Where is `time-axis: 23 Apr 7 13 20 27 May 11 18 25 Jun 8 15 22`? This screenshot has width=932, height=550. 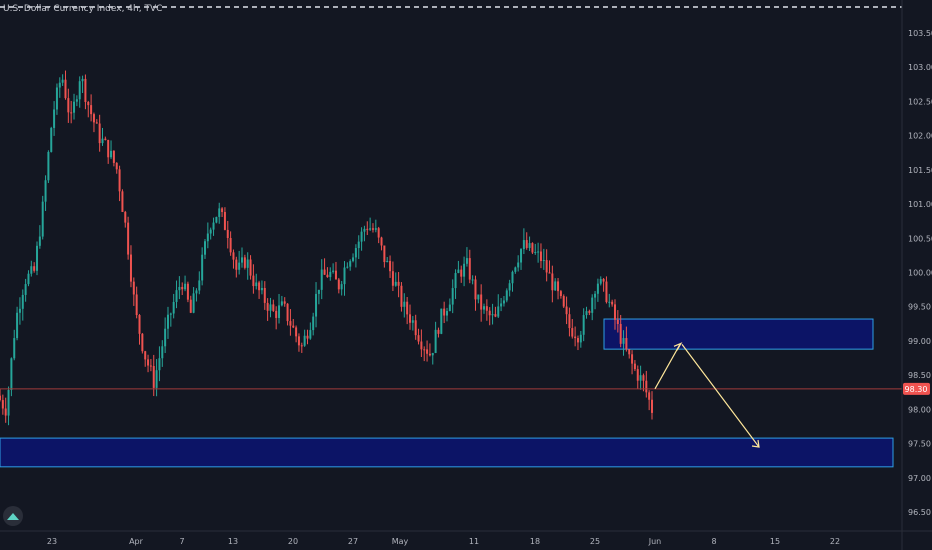 time-axis: 23 Apr 7 13 20 27 May 11 18 25 Jun 8 15 22 is located at coordinates (466, 538).